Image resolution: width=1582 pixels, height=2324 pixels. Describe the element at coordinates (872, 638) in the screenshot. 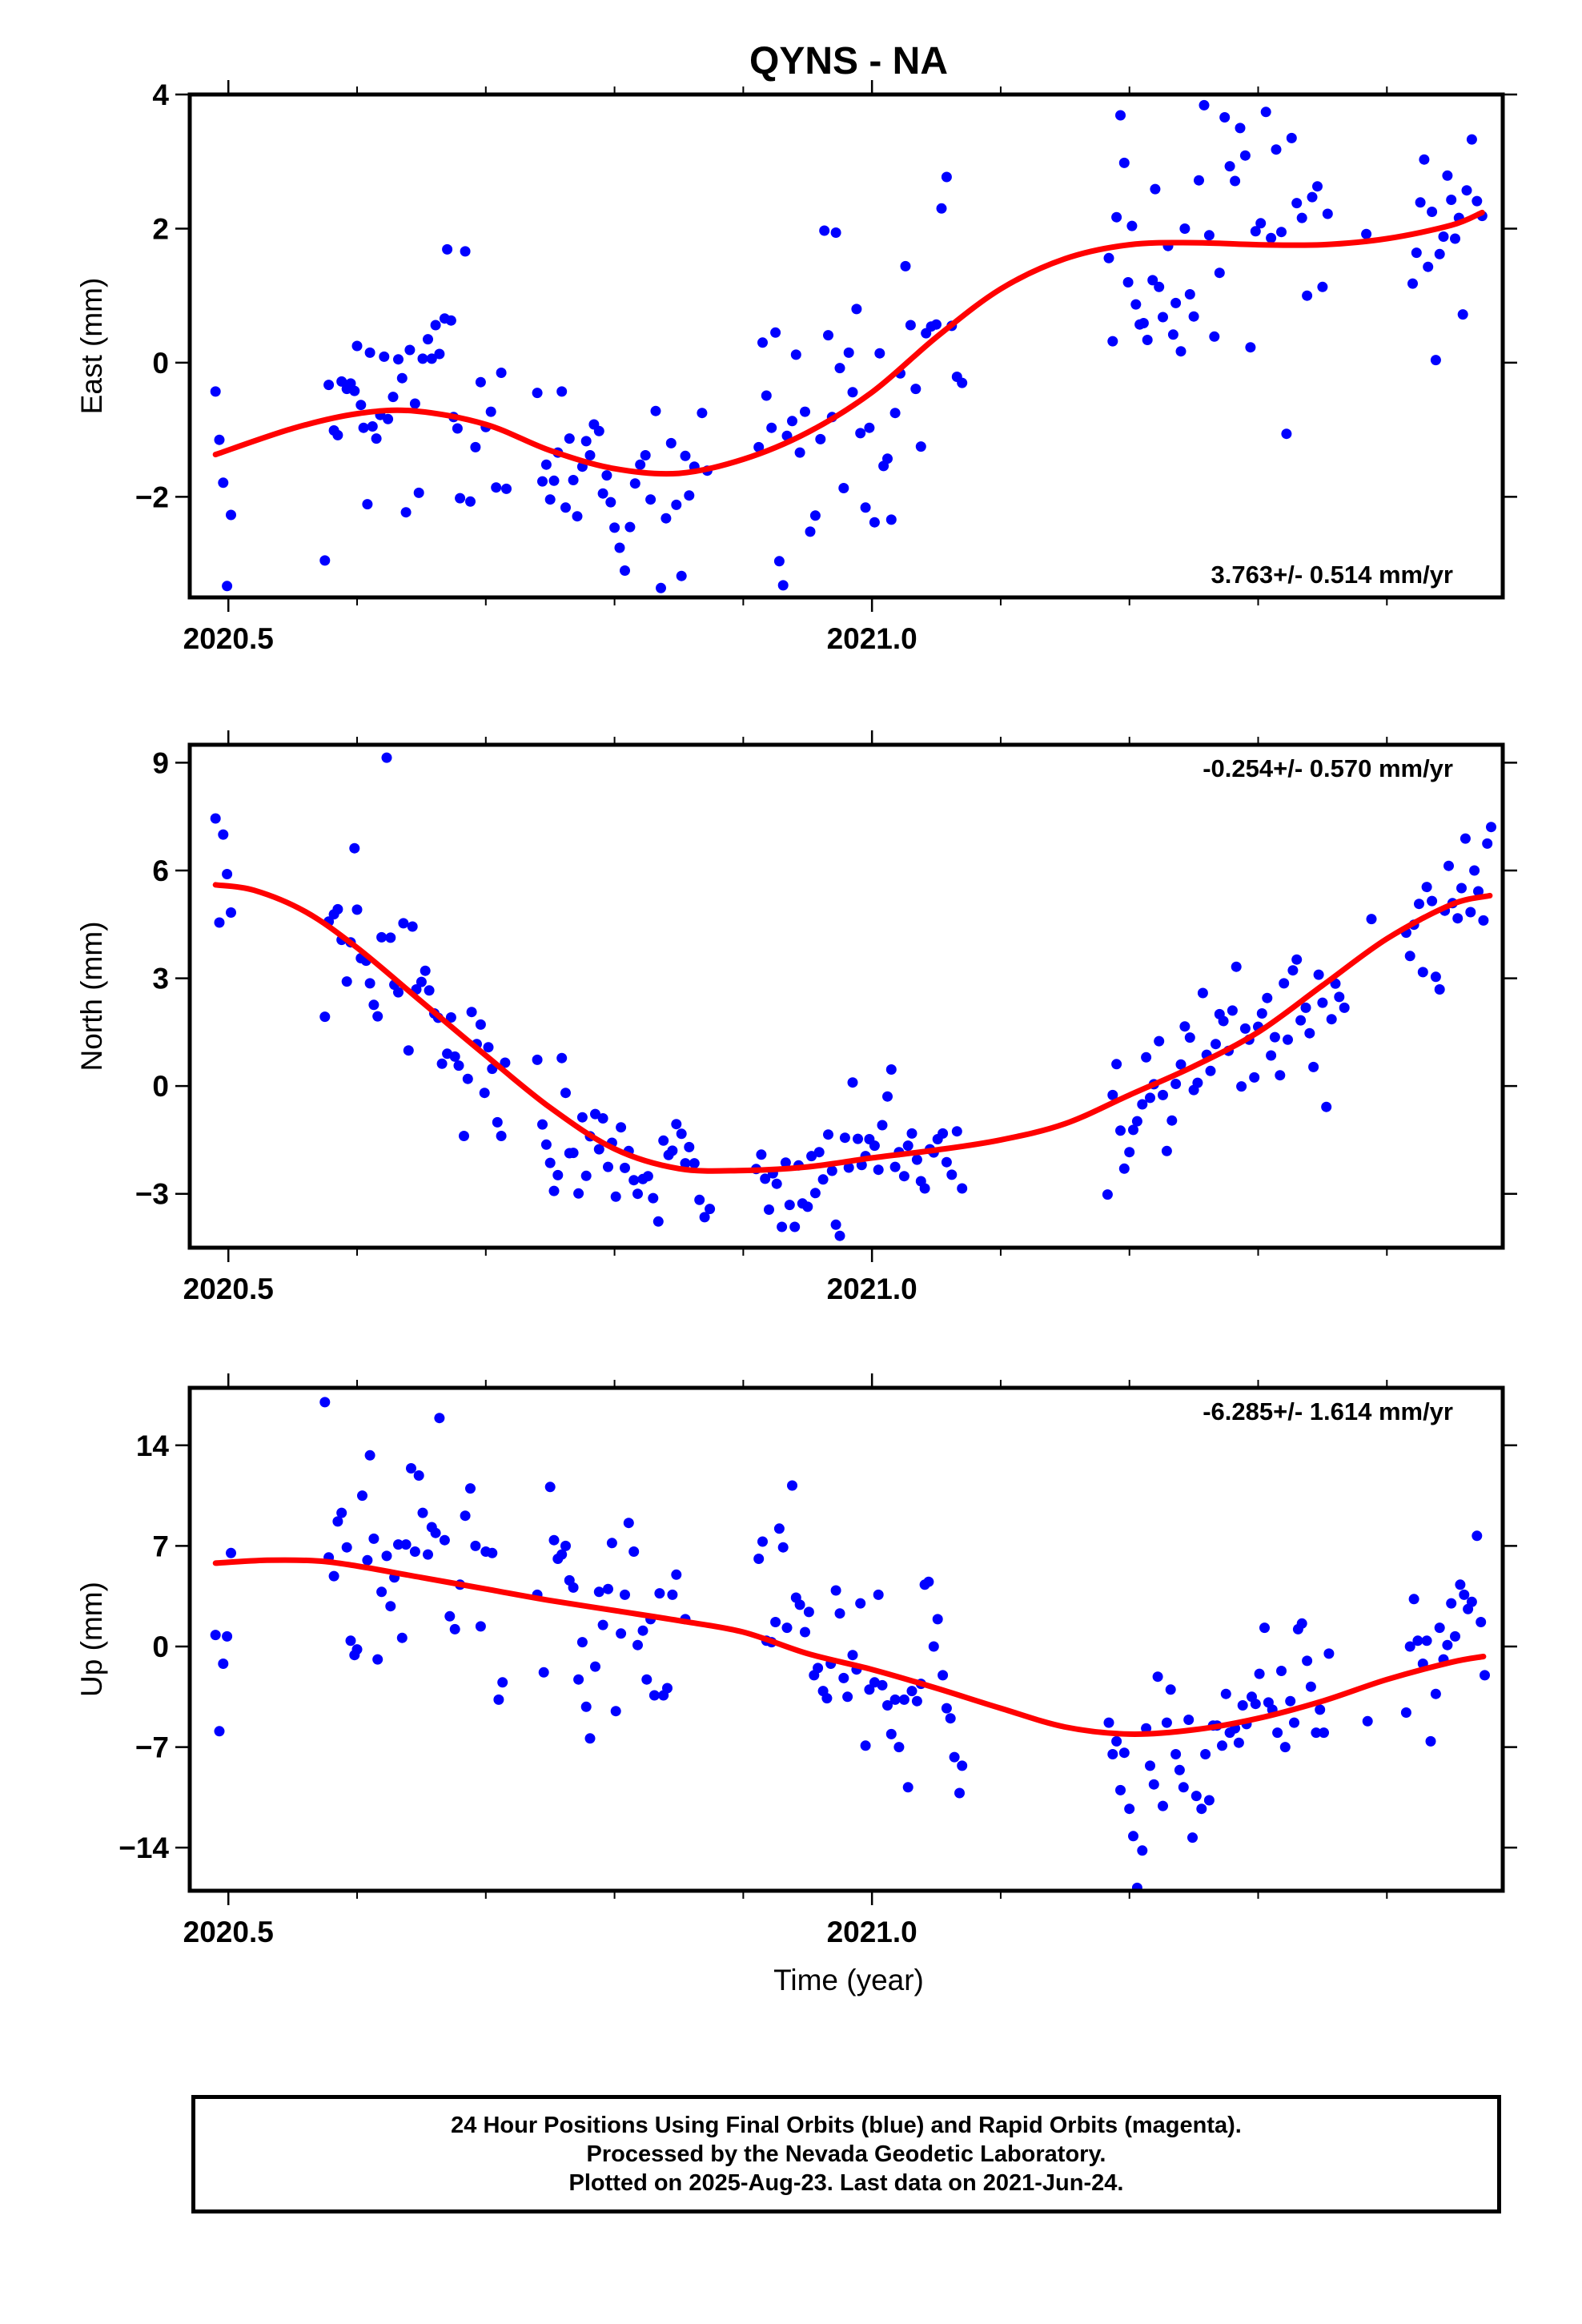

I see `x-tick-label: 2021.0` at that location.